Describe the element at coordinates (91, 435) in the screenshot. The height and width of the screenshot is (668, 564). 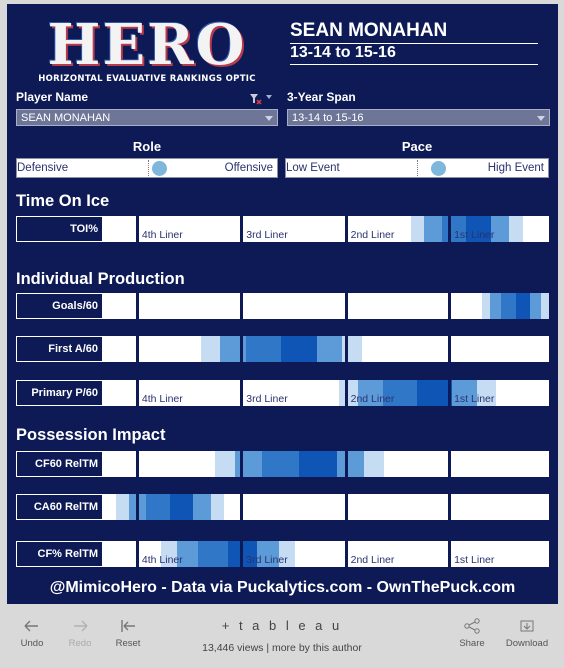
I see `section-possession-impact: Possession Impact` at that location.